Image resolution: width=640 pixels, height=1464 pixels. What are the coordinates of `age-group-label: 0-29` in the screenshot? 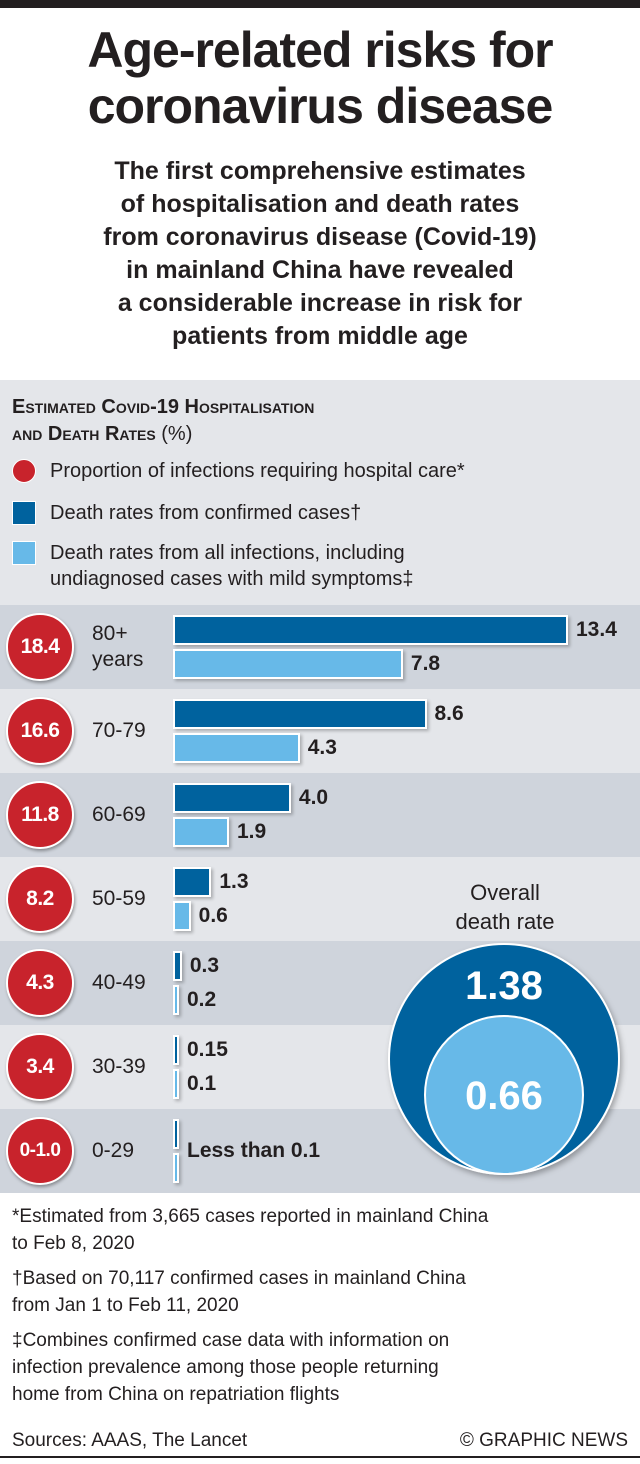 It's located at (113, 1151).